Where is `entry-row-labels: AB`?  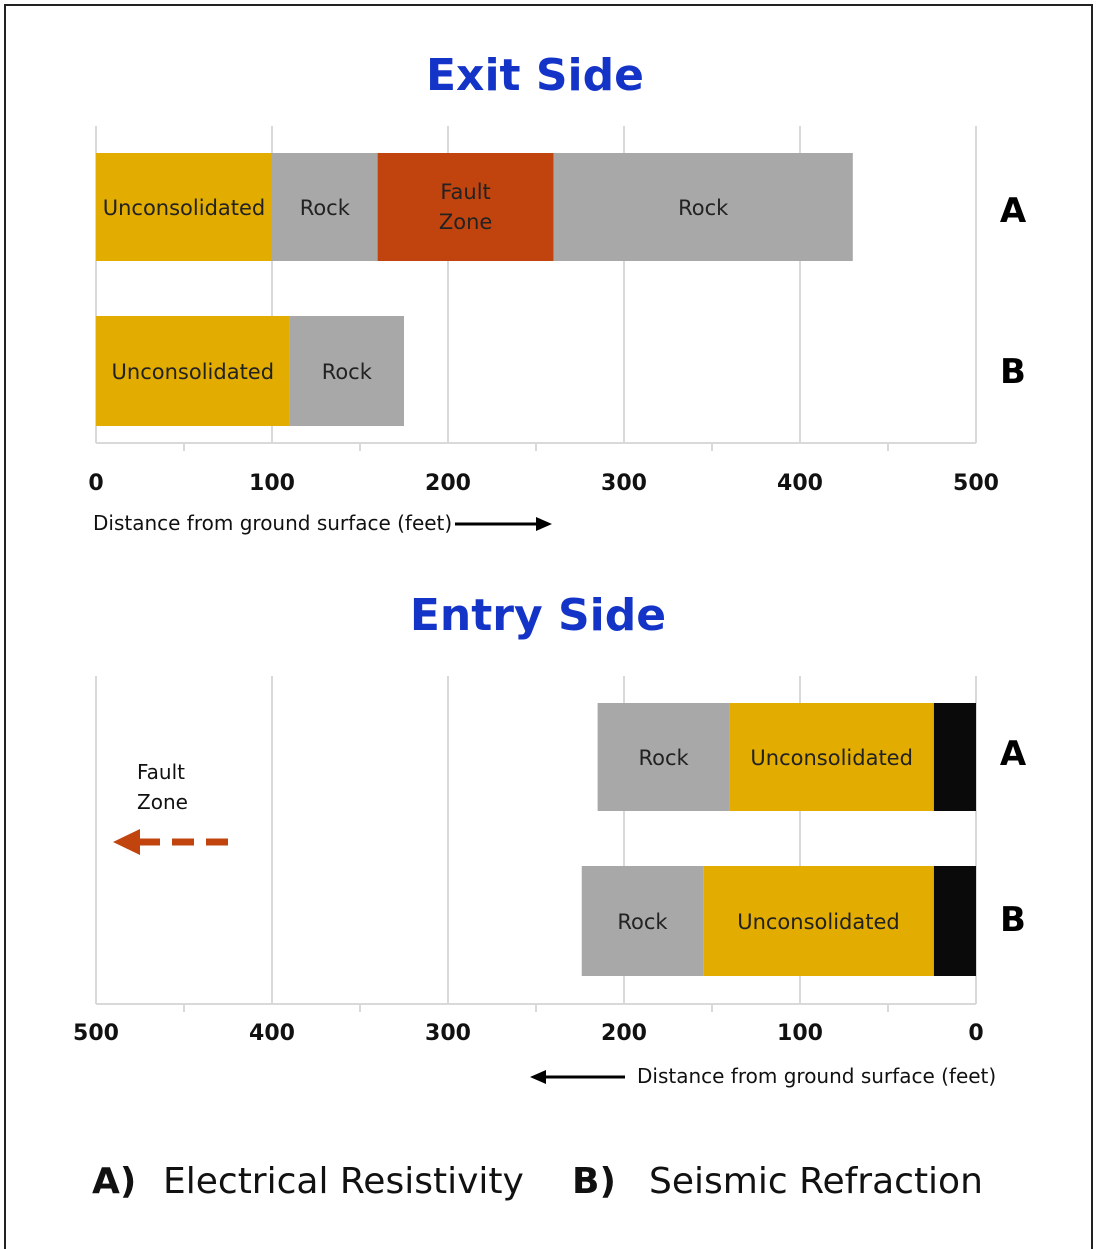 entry-row-labels: AB is located at coordinates (1013, 837).